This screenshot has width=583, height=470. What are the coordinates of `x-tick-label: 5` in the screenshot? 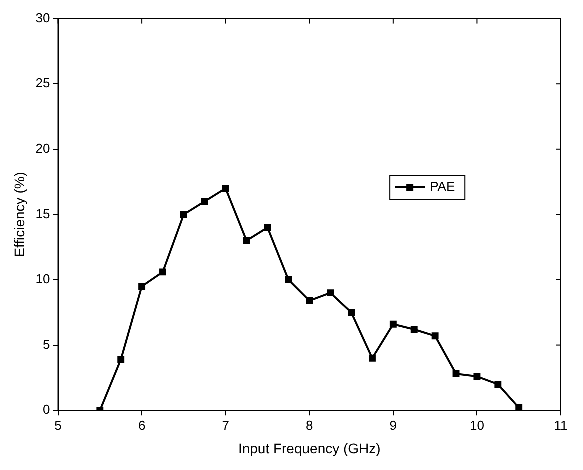 It's located at (58, 425).